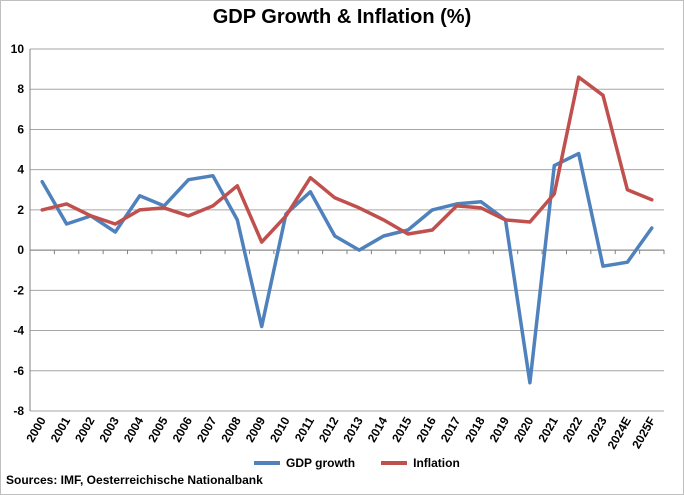 The width and height of the screenshot is (684, 495). Describe the element at coordinates (475, 429) in the screenshot. I see `x-tick-label: 2018` at that location.